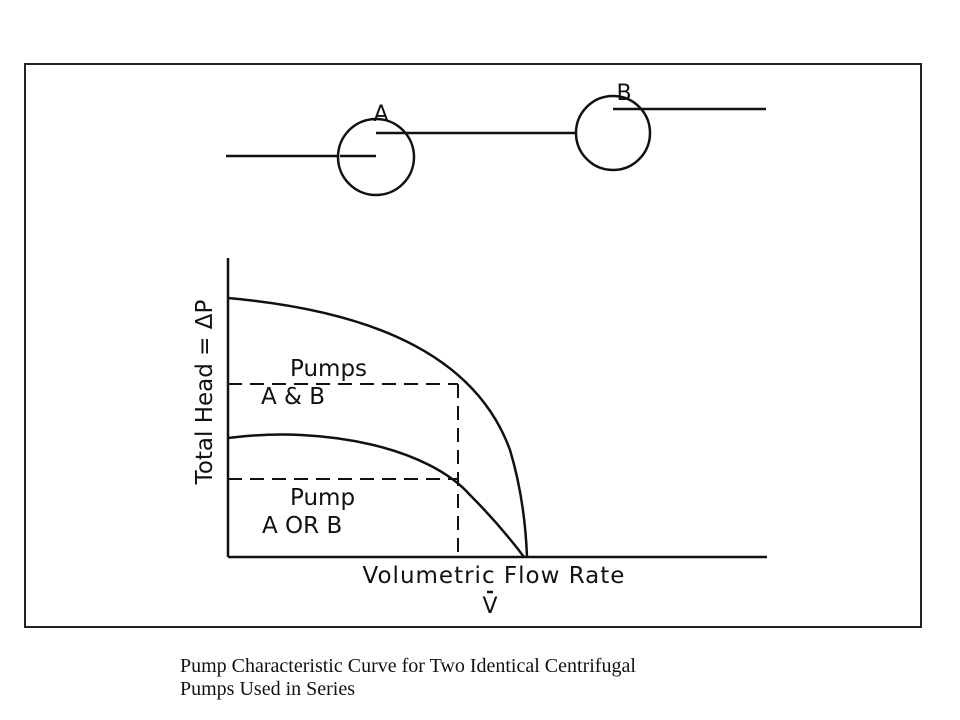  What do you see at coordinates (328, 369) in the screenshot?
I see `combined-series-label-line1: Pumps` at bounding box center [328, 369].